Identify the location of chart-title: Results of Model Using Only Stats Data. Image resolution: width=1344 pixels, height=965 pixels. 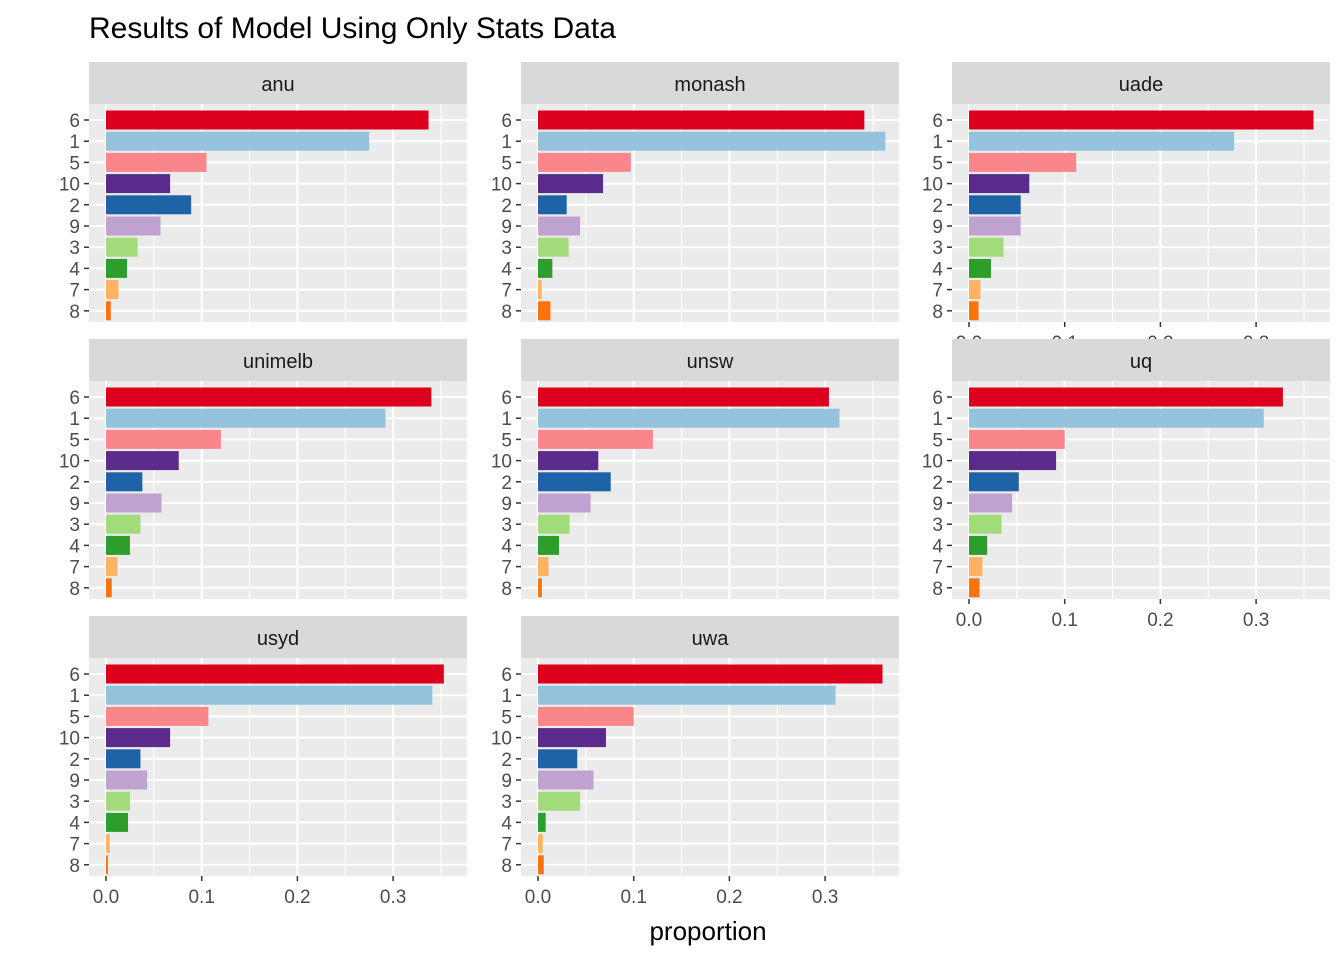
(352, 28).